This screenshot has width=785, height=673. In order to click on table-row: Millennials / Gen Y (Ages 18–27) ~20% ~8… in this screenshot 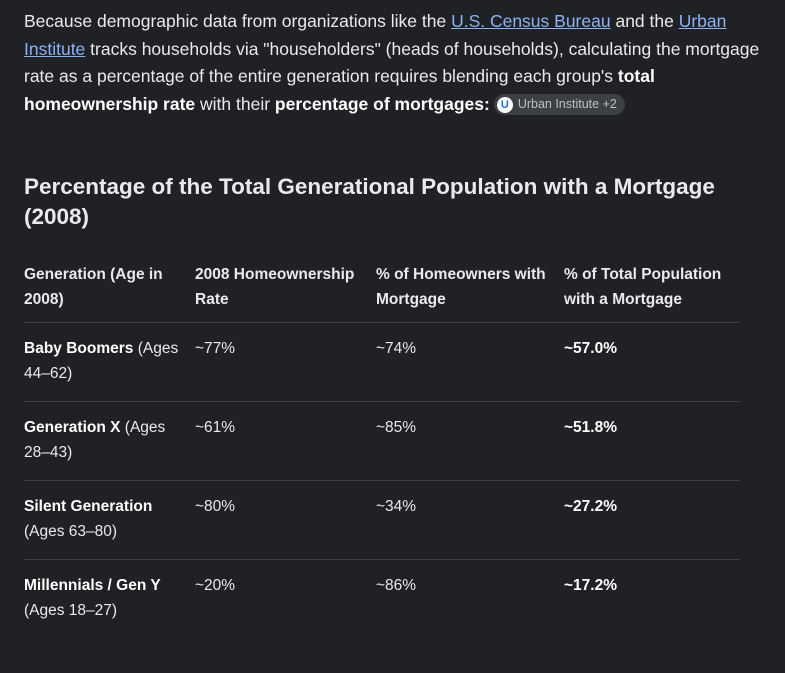, I will do `click(382, 599)`.